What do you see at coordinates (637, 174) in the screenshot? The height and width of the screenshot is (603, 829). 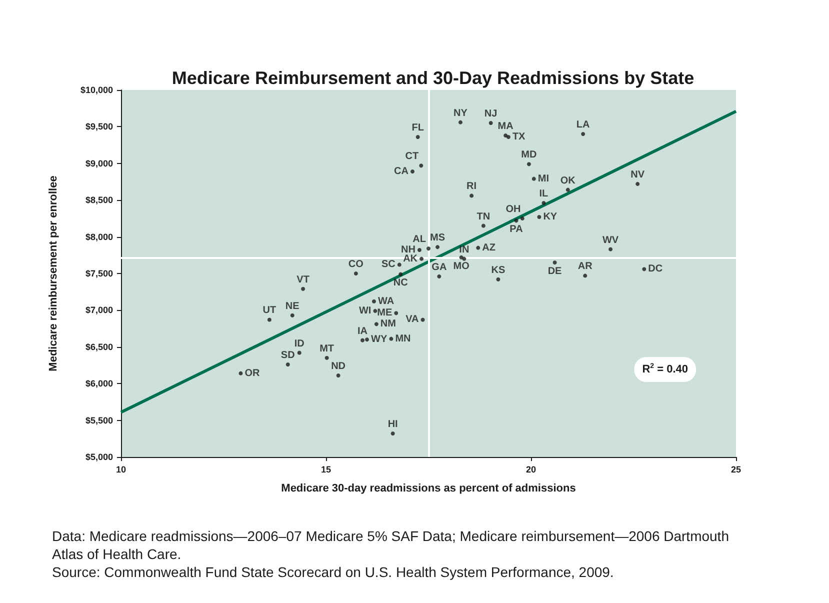 I see `annotation: NV` at bounding box center [637, 174].